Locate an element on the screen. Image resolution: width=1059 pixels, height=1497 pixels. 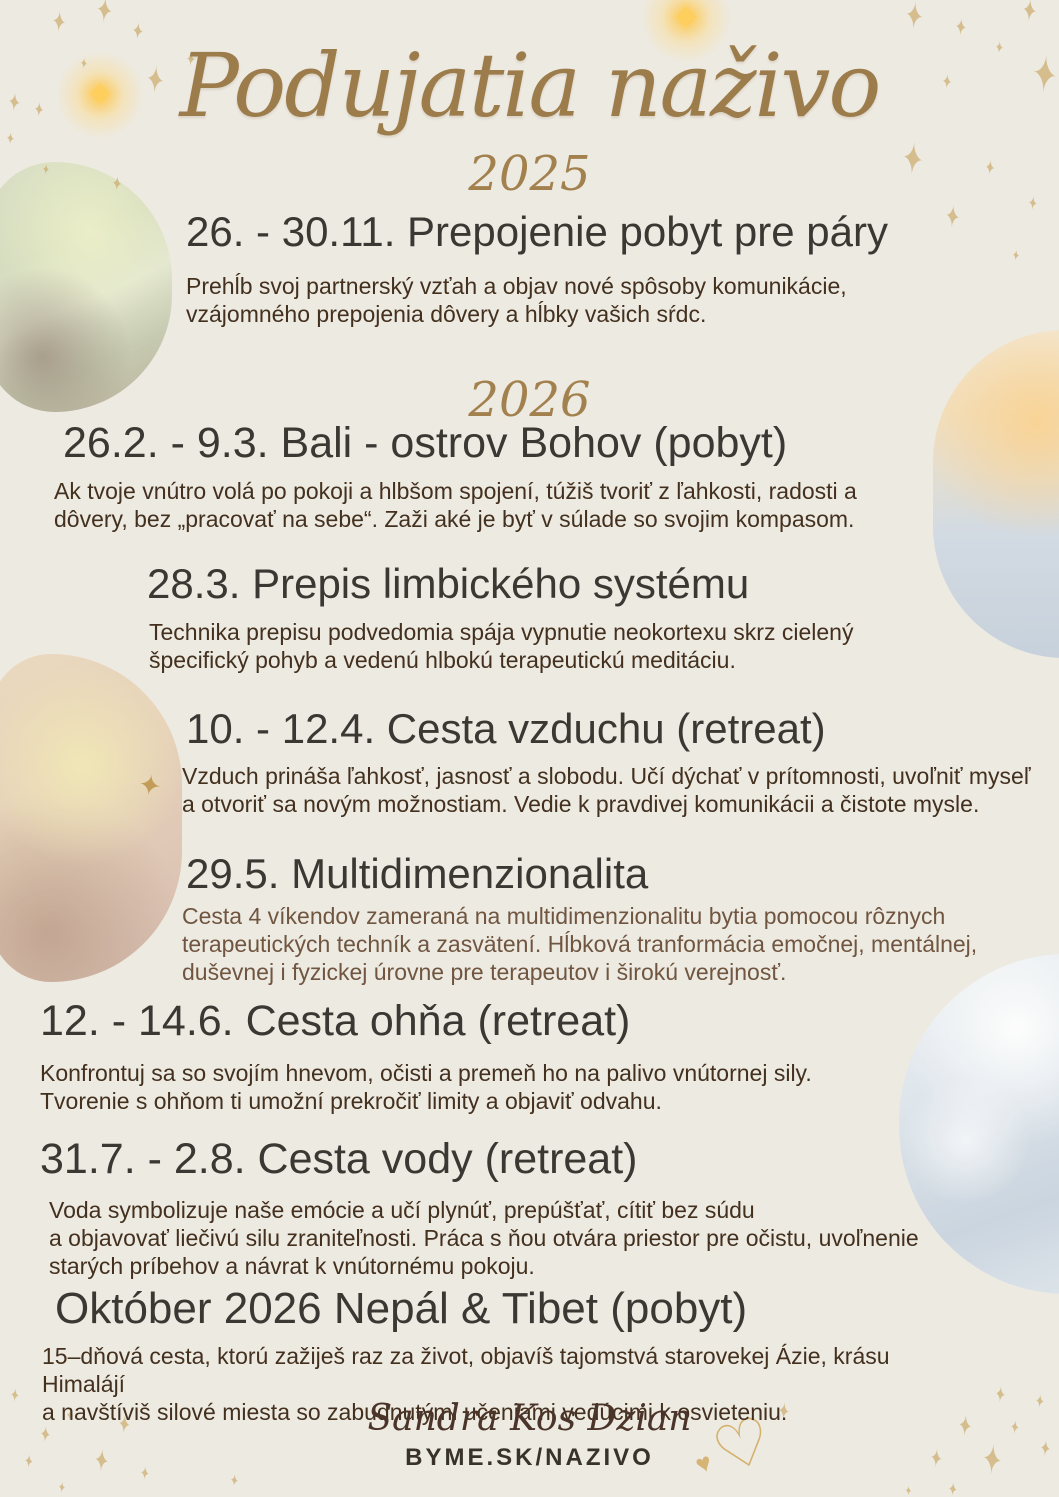
event-heading: 12. - 14.6. Cesta ohňa (retreat) is located at coordinates (335, 1021).